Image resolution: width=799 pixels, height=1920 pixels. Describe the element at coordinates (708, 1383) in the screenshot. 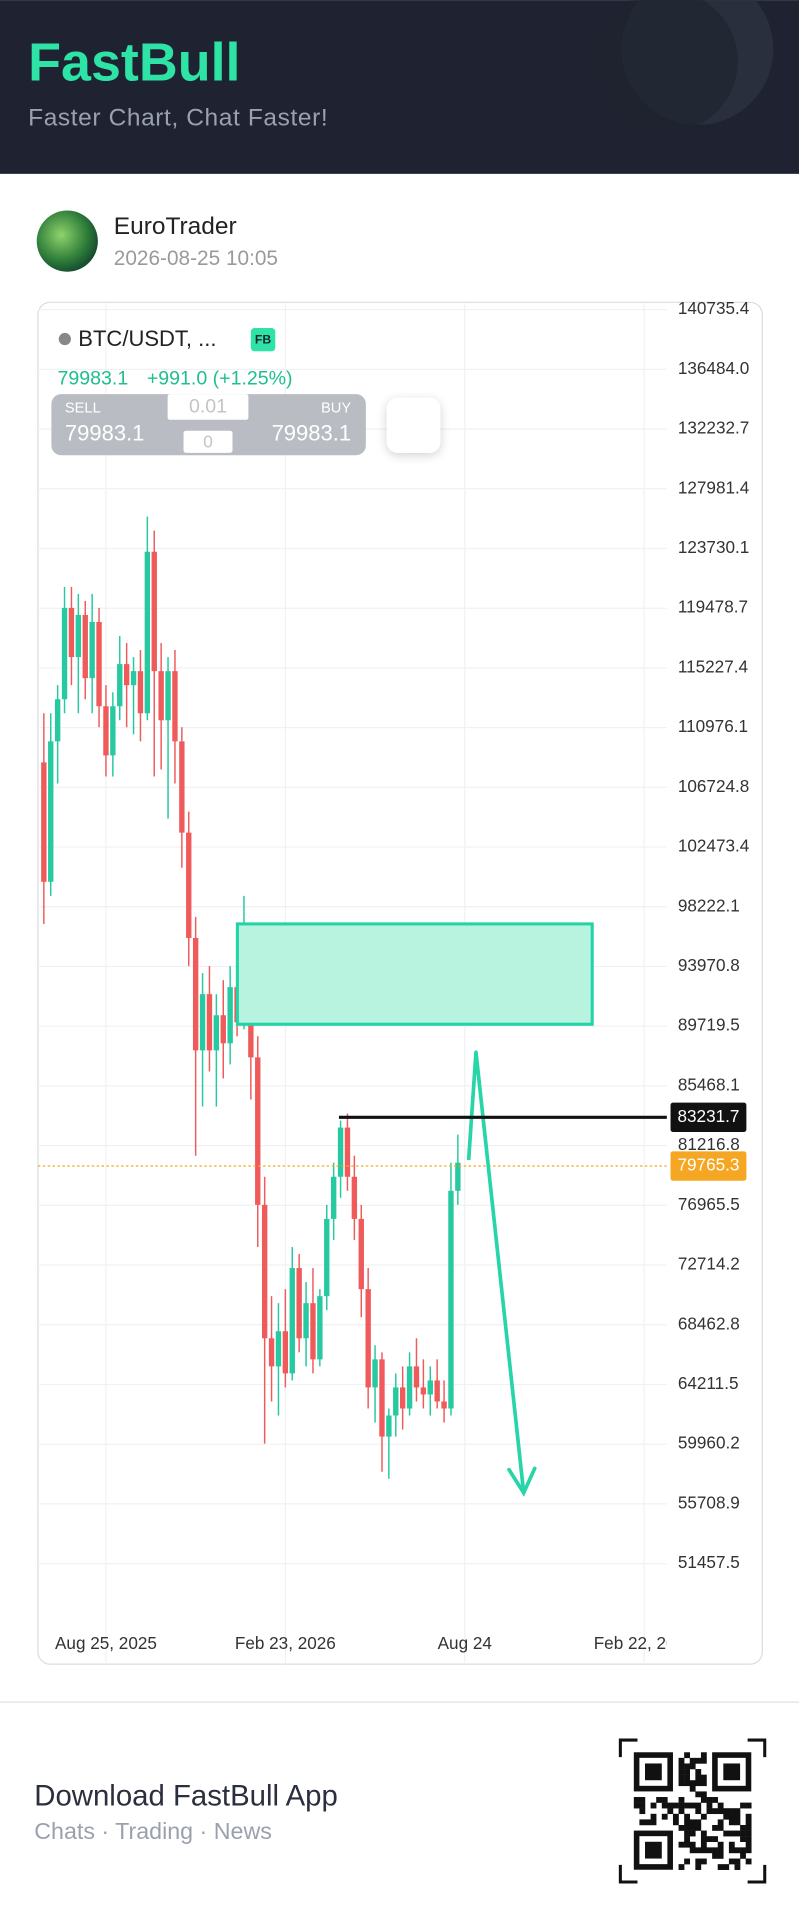

I see `y-tick-label: 64211.5` at that location.